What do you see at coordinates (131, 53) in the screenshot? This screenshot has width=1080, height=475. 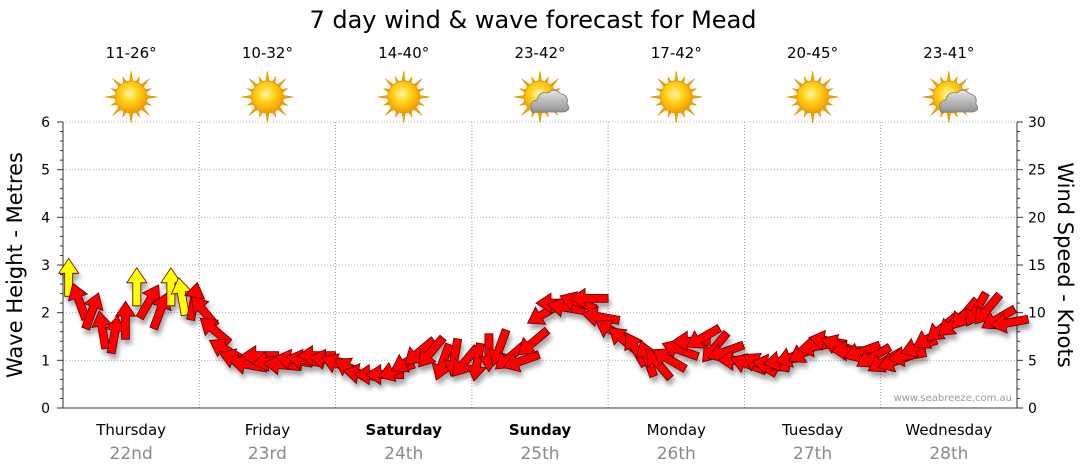 I see `day-temperature: 11-26°` at bounding box center [131, 53].